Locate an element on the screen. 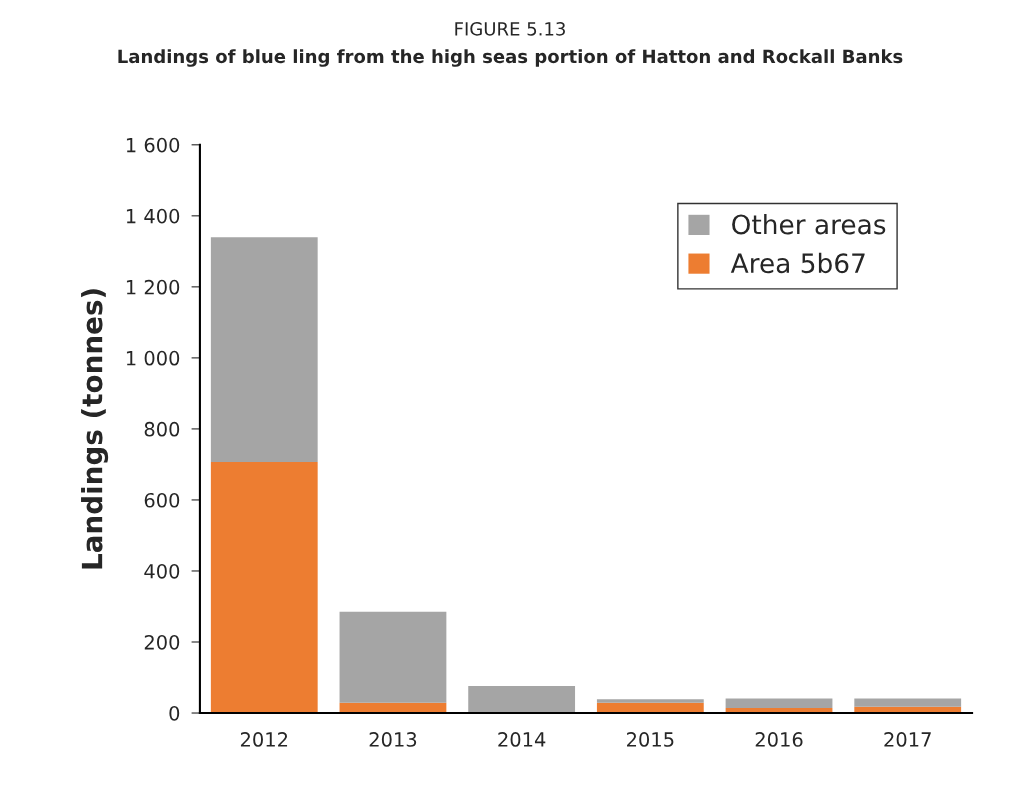 This screenshot has width=1020, height=787. y-tick-label: 600 is located at coordinates (162, 500).